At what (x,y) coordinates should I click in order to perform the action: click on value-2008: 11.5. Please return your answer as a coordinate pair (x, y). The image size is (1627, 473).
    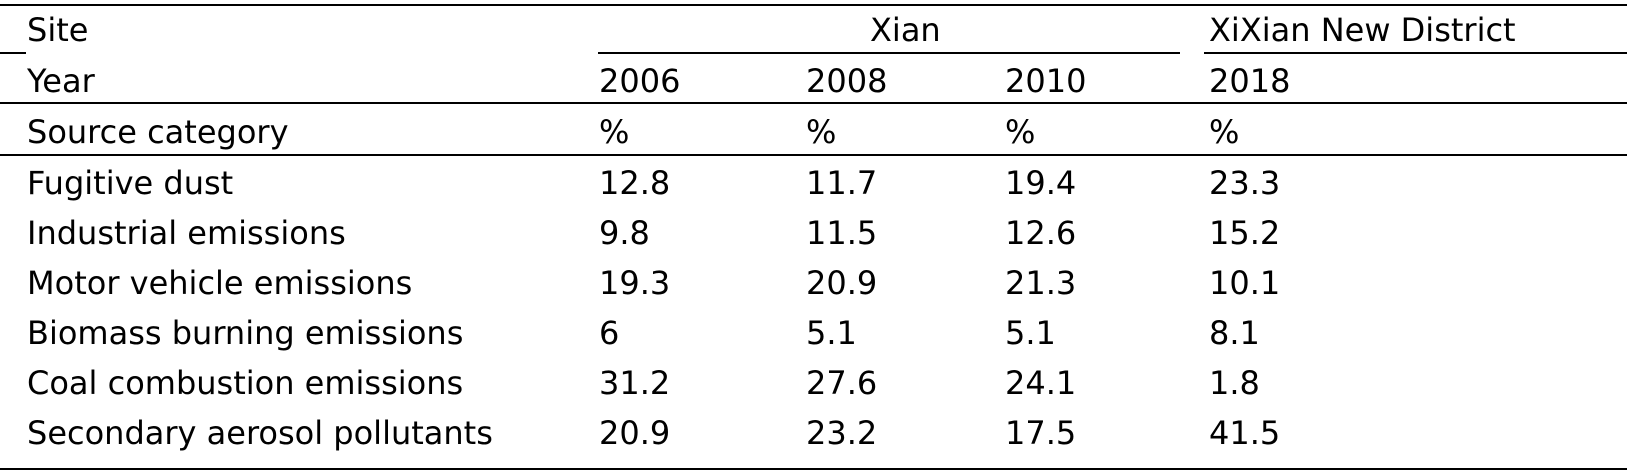
    Looking at the image, I should click on (842, 233).